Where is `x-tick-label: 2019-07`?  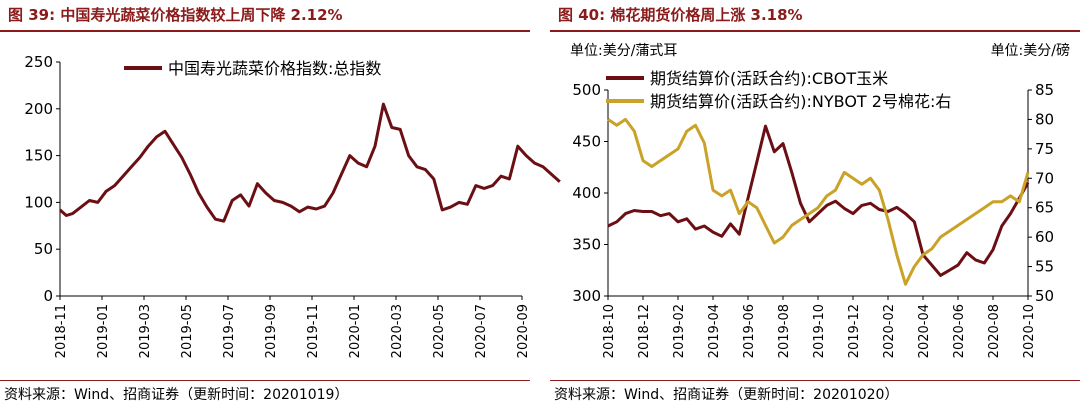
x-tick-label: 2019-07 is located at coordinates (229, 331).